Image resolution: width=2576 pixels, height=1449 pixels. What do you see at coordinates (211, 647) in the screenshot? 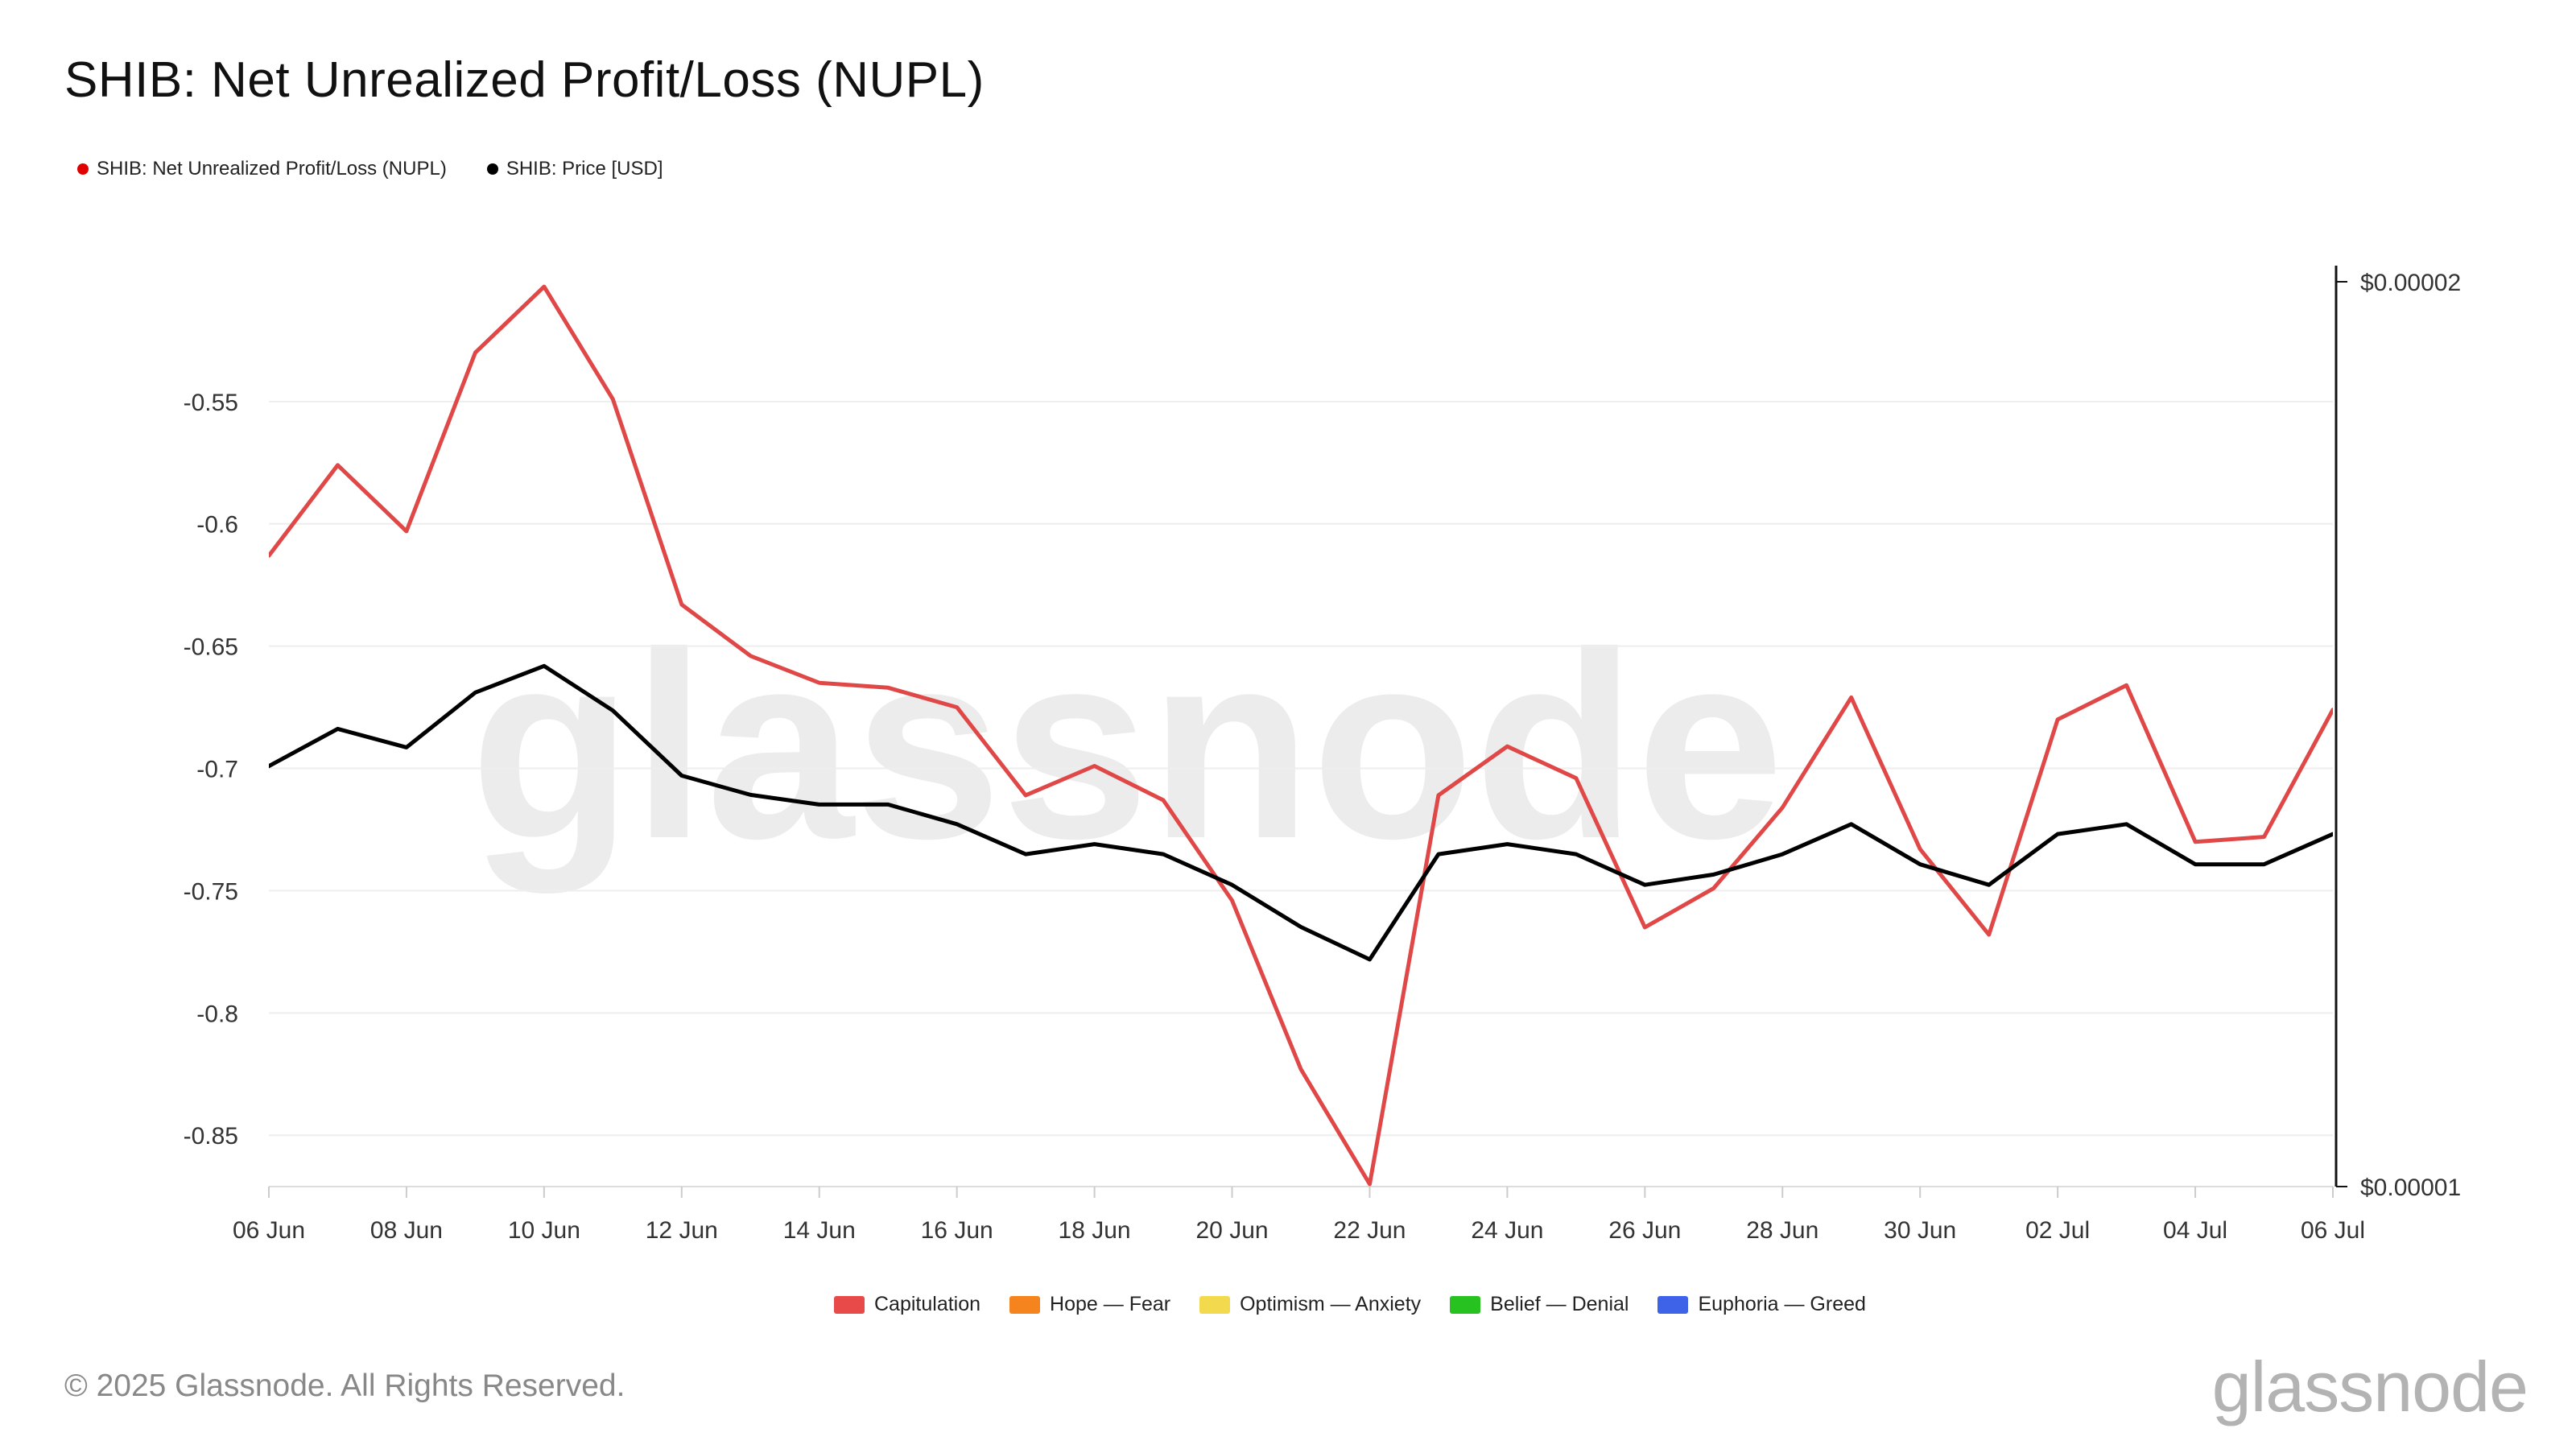
I see `y-left-tick-label: -0.65` at bounding box center [211, 647].